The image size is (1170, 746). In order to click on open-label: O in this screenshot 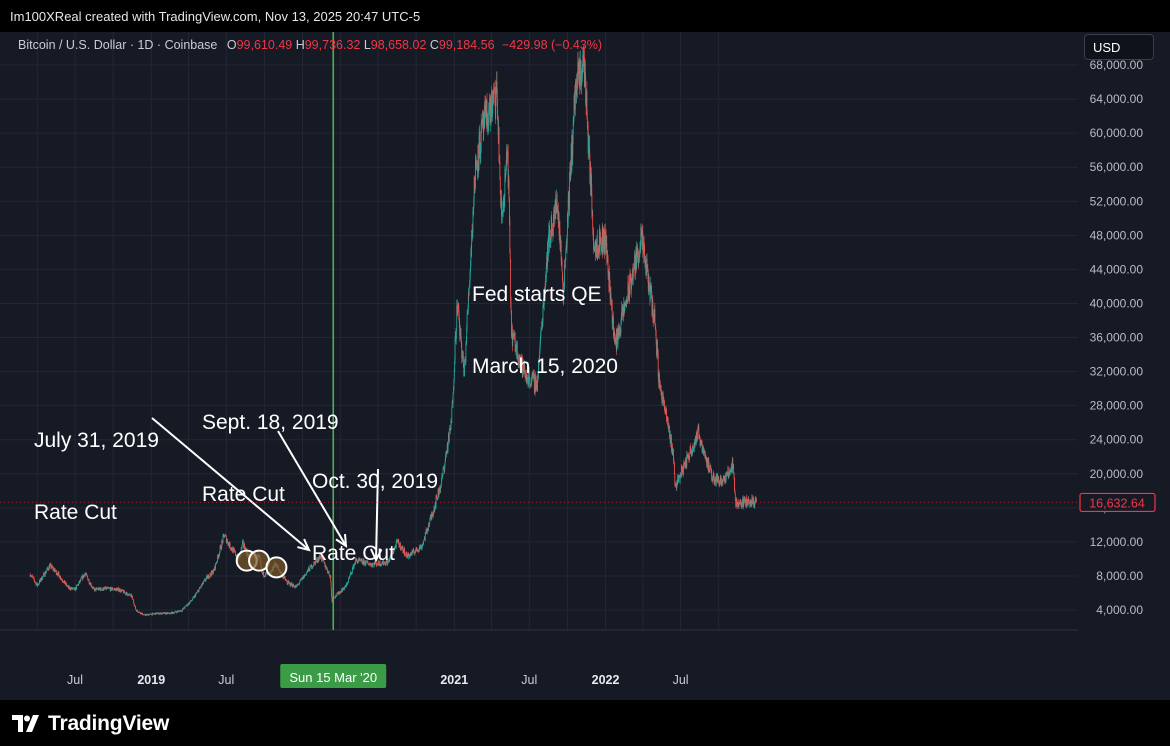, I will do `click(231, 45)`.